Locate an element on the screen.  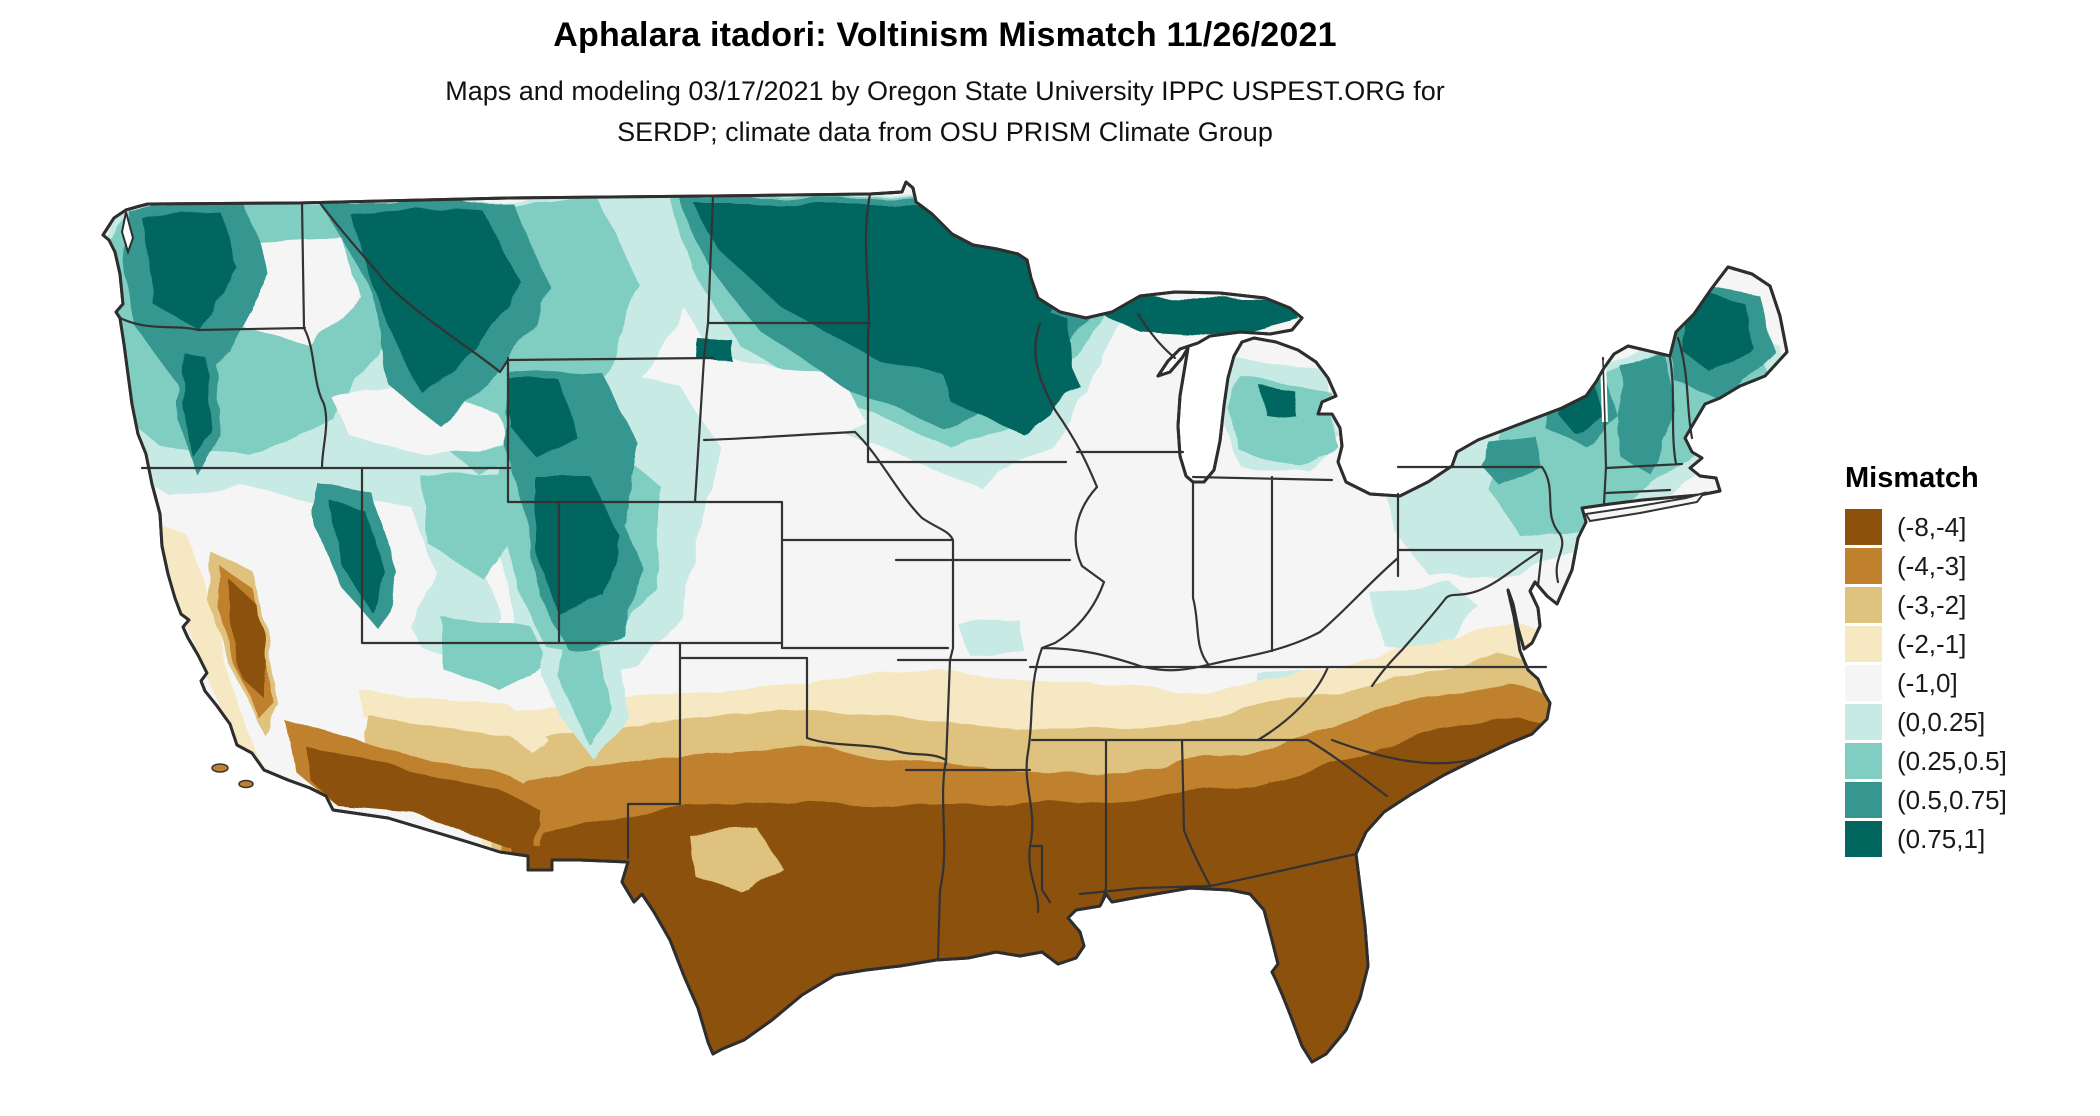
legend-item: (0.25,0.5] is located at coordinates (1926, 761).